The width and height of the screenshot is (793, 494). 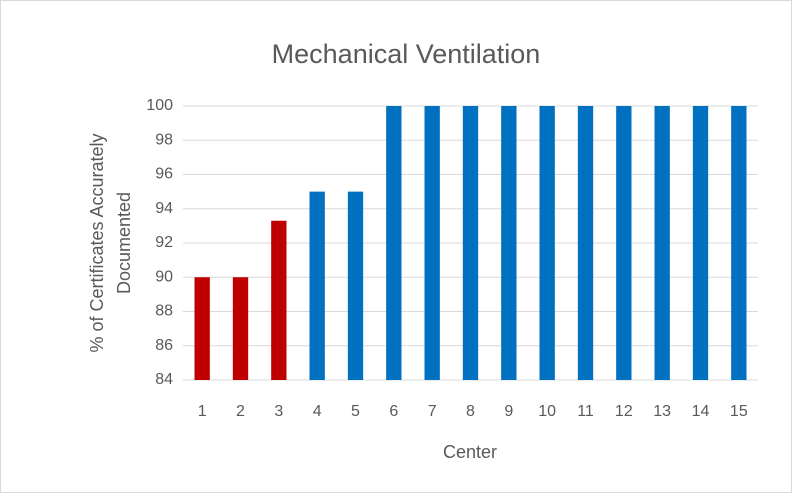 What do you see at coordinates (97, 242) in the screenshot?
I see `y-axis-label: % of Certificates Accurately` at bounding box center [97, 242].